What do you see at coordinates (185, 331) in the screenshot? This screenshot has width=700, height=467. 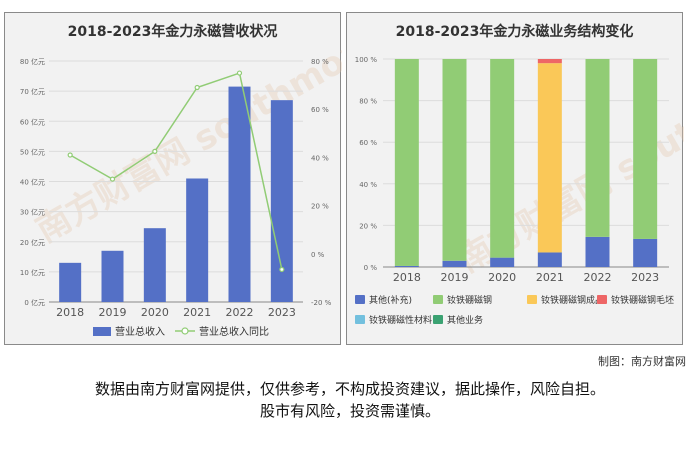 I see `legend-swatch-yoy-point` at bounding box center [185, 331].